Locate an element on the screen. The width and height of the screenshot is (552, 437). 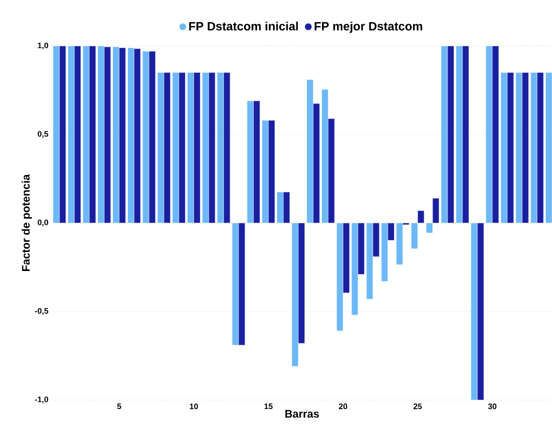
y-axis-title: Factor de potencia is located at coordinates (27, 222).